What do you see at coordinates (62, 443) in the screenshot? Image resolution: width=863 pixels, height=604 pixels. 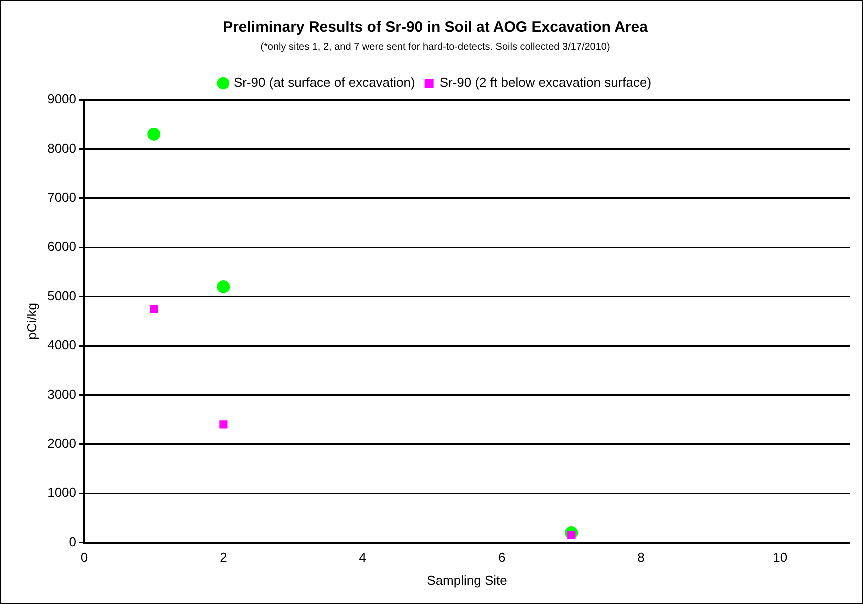 I see `y-tick-label: 2000` at bounding box center [62, 443].